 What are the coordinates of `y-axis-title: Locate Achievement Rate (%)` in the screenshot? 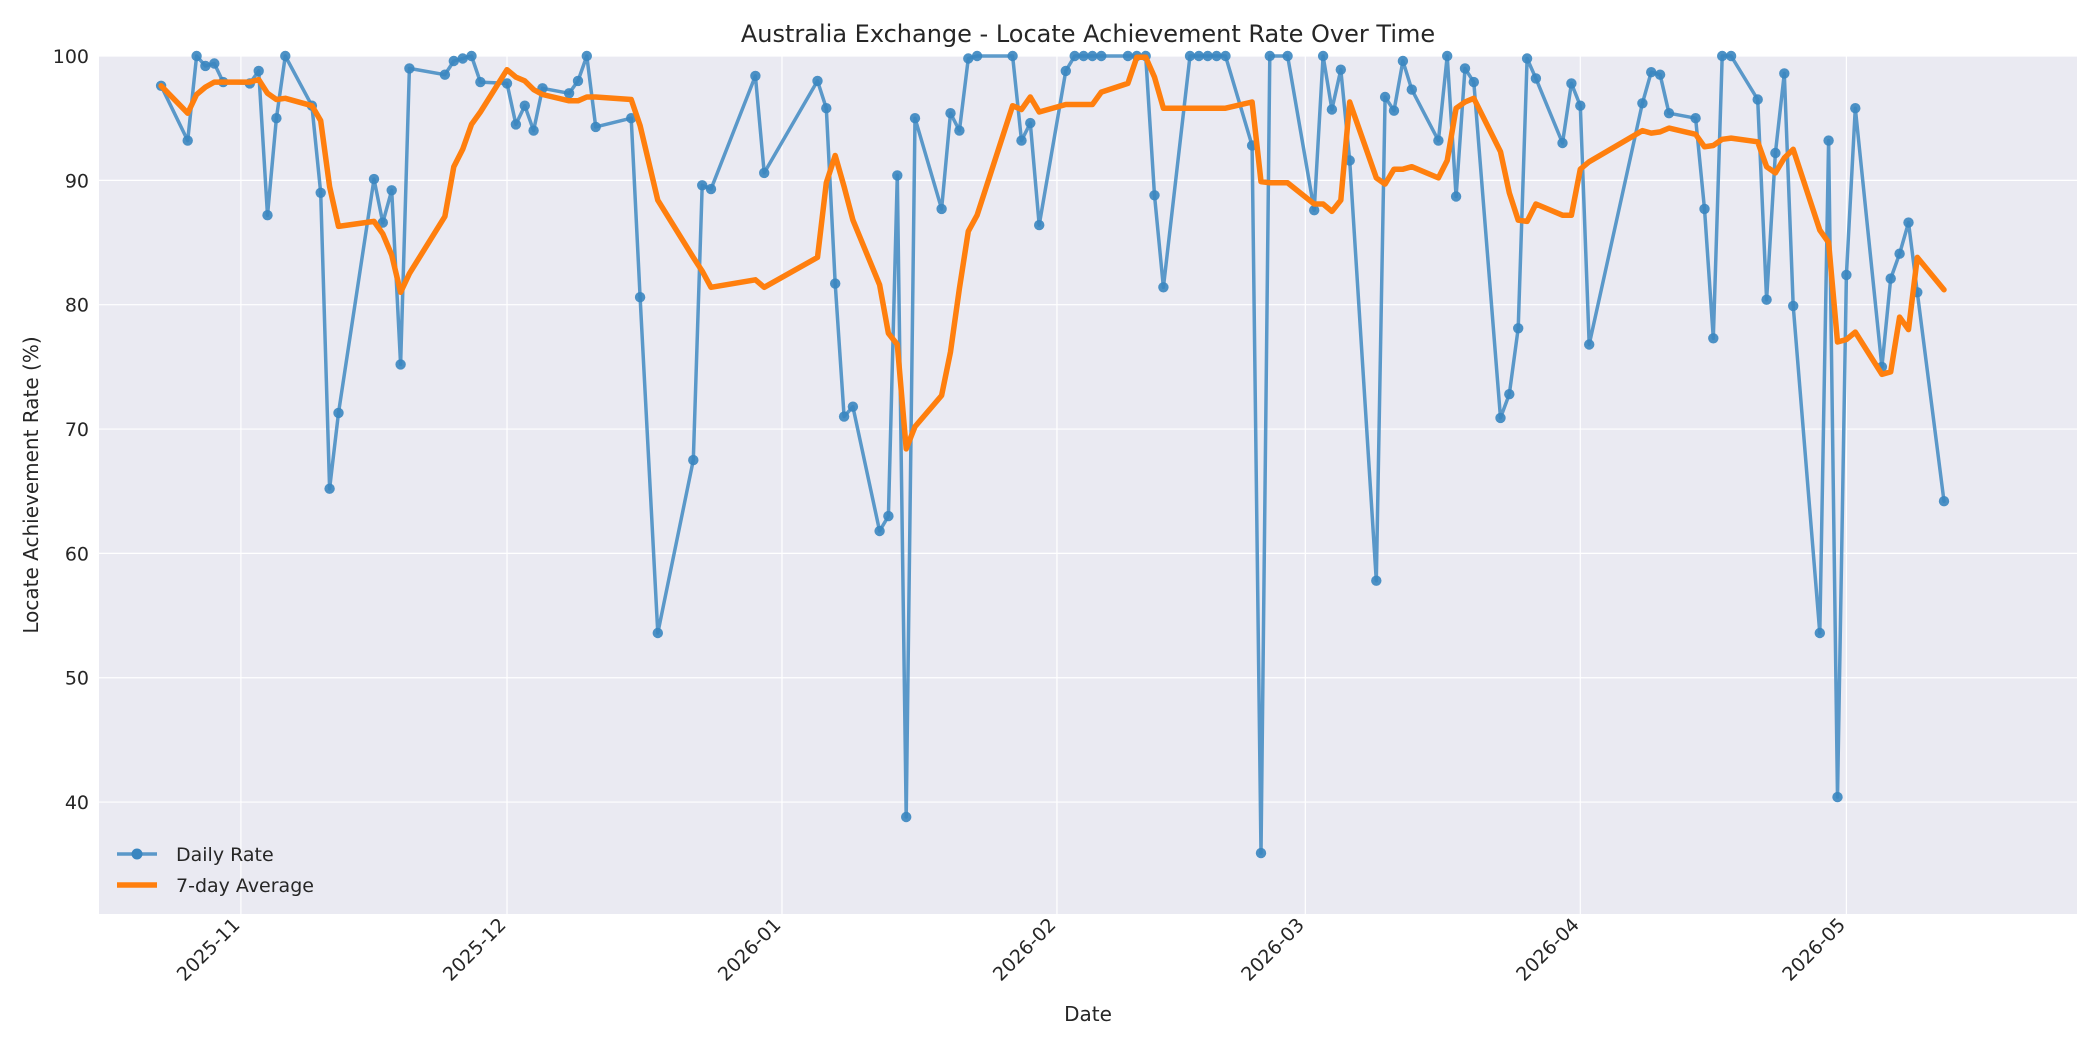 It's located at (31, 484).